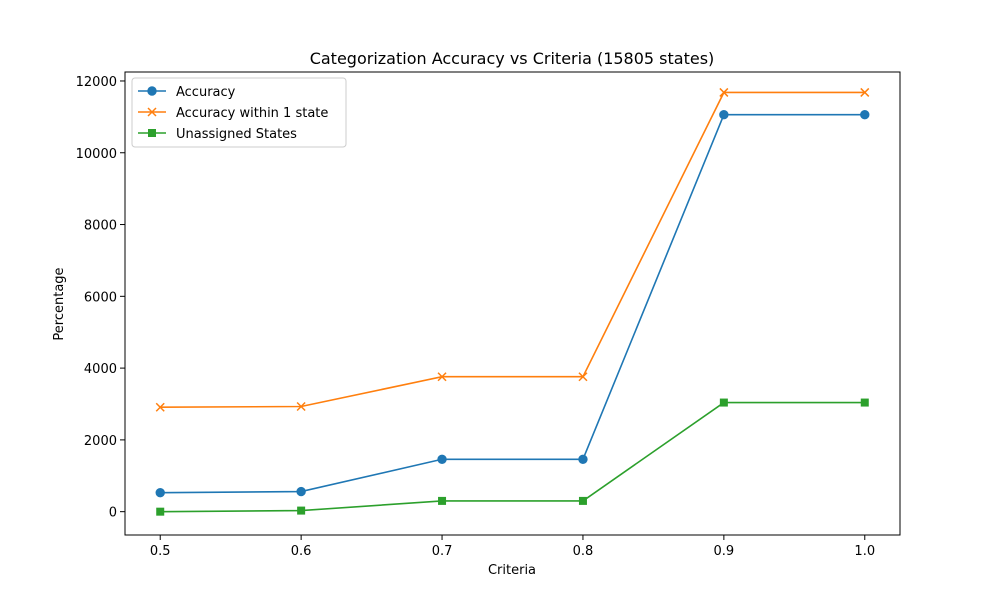 The width and height of the screenshot is (1000, 604). I want to click on x-tick-label: 0.7, so click(442, 551).